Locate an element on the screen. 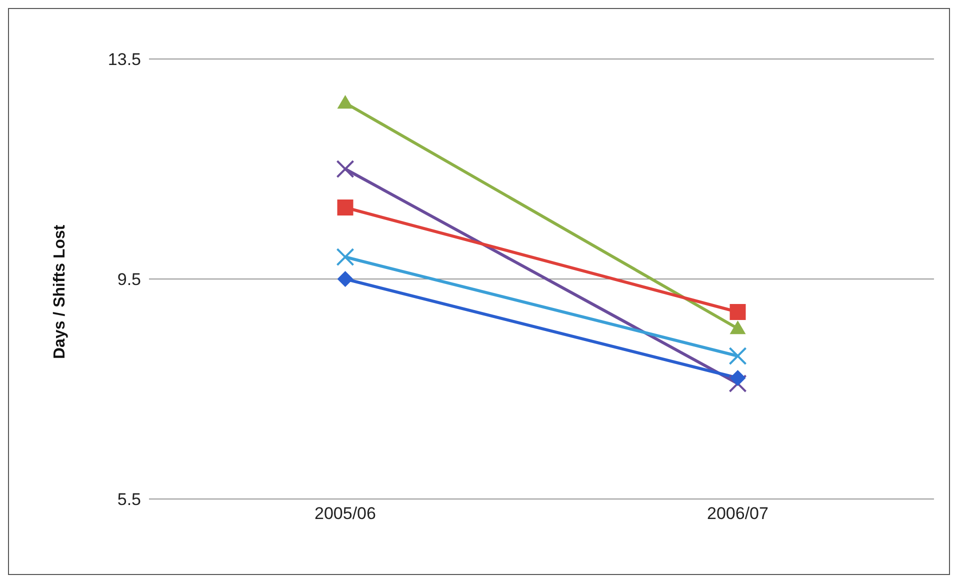 This screenshot has height=585, width=960. y-axis-title: Days / Shifts Lost is located at coordinates (60, 291).